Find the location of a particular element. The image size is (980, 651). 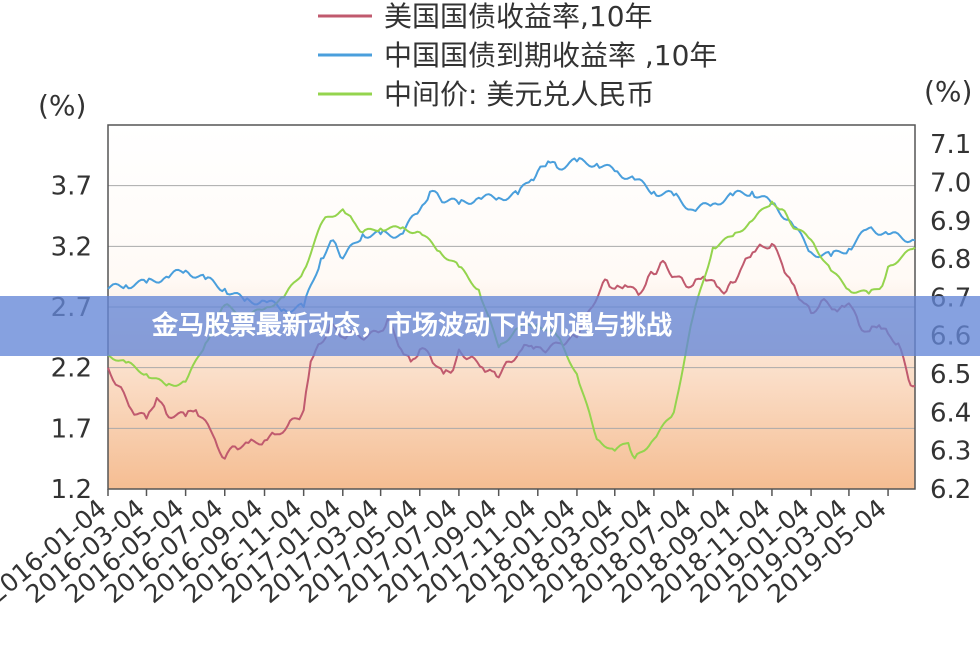

legend-label-us: 美国国债收益率,10年 is located at coordinates (518, 16).